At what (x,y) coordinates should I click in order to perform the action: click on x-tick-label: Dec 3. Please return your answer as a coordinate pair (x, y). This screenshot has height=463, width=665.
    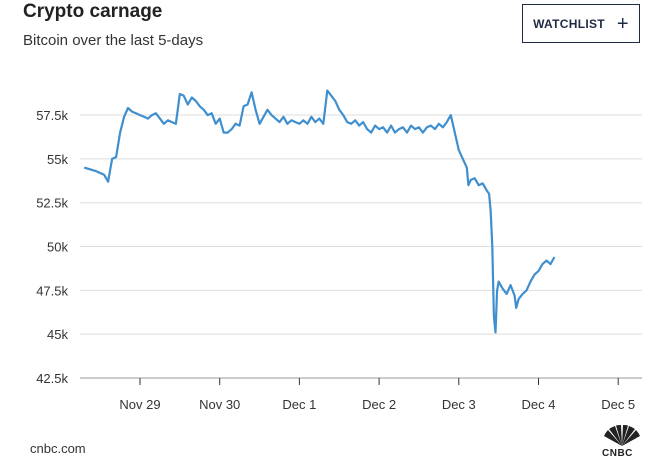
    Looking at the image, I should click on (459, 404).